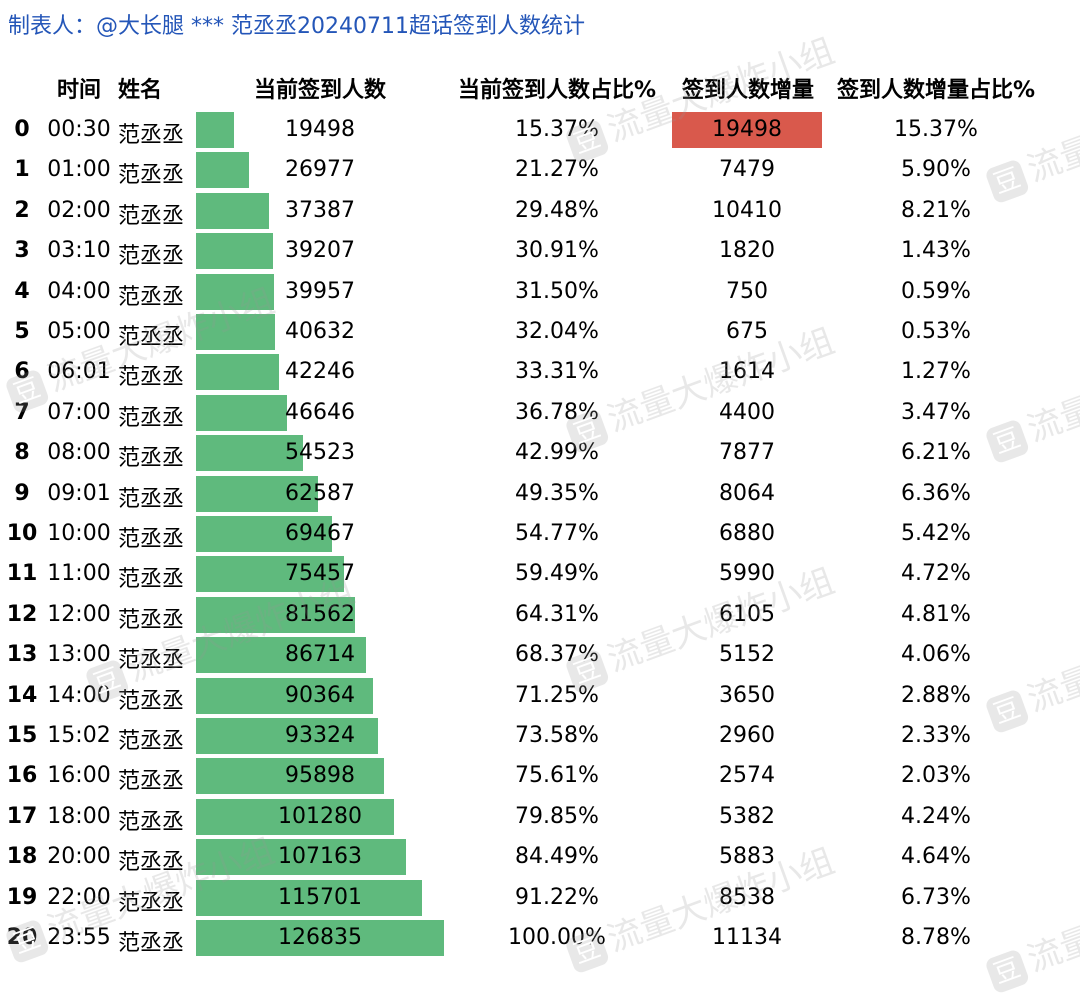  Describe the element at coordinates (22, 129) in the screenshot. I see `row-index: 0` at that location.